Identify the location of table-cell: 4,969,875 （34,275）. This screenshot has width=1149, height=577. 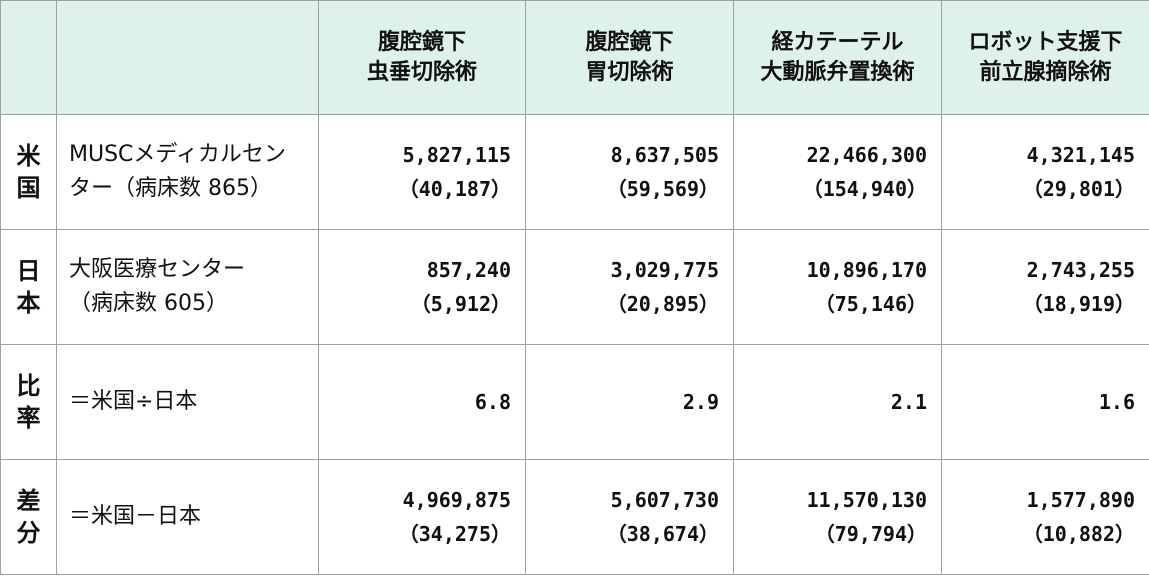
(422, 517).